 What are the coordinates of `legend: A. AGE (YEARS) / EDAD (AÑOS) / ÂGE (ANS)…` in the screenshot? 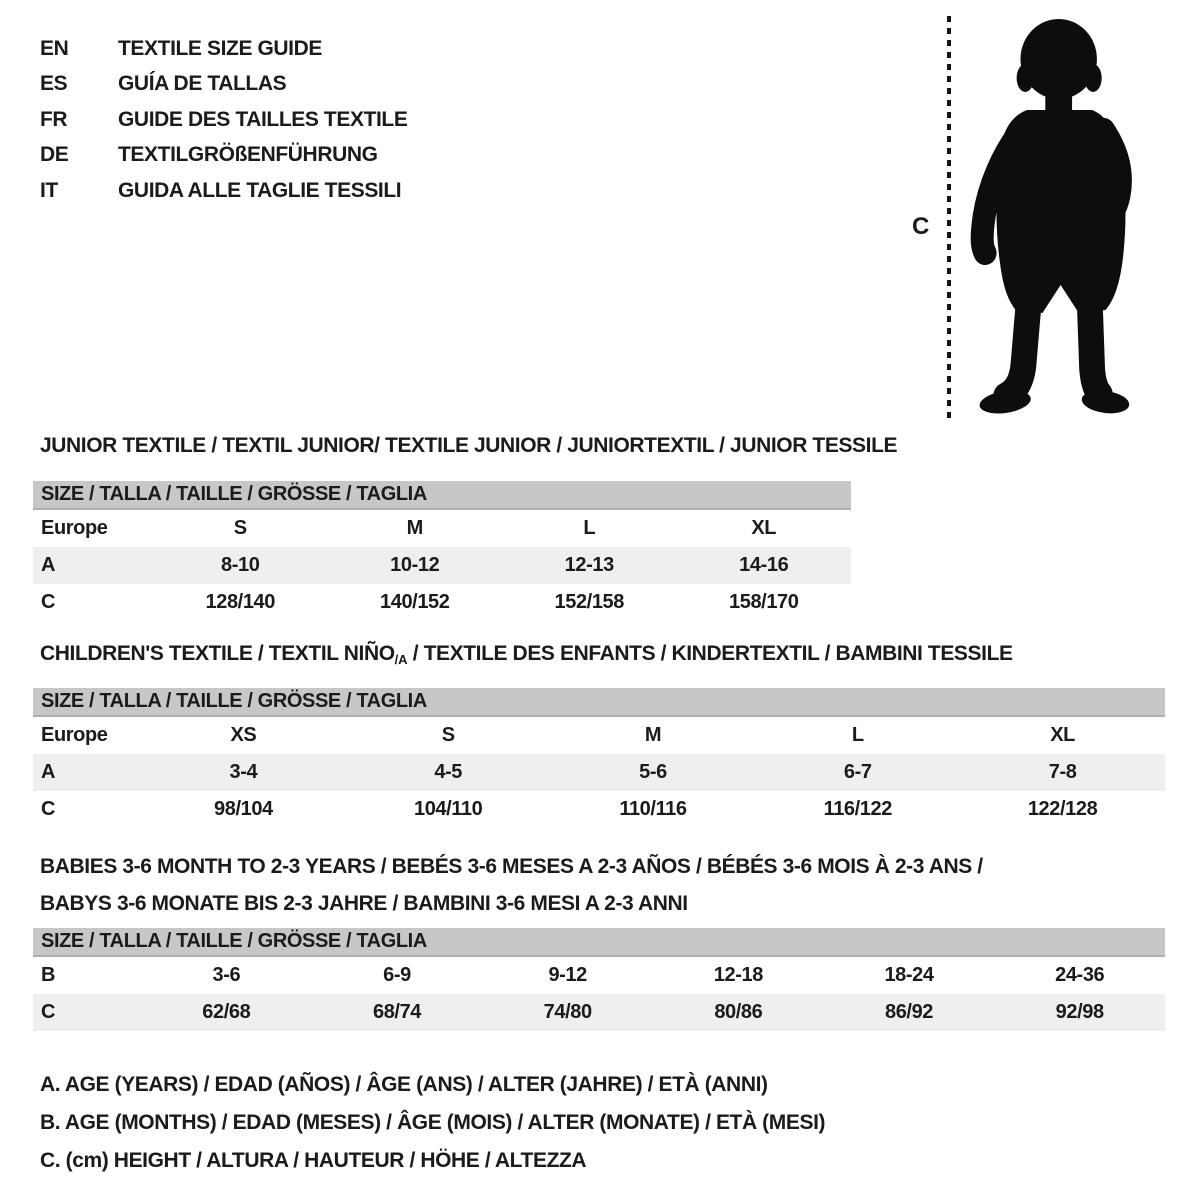 It's located at (433, 1123).